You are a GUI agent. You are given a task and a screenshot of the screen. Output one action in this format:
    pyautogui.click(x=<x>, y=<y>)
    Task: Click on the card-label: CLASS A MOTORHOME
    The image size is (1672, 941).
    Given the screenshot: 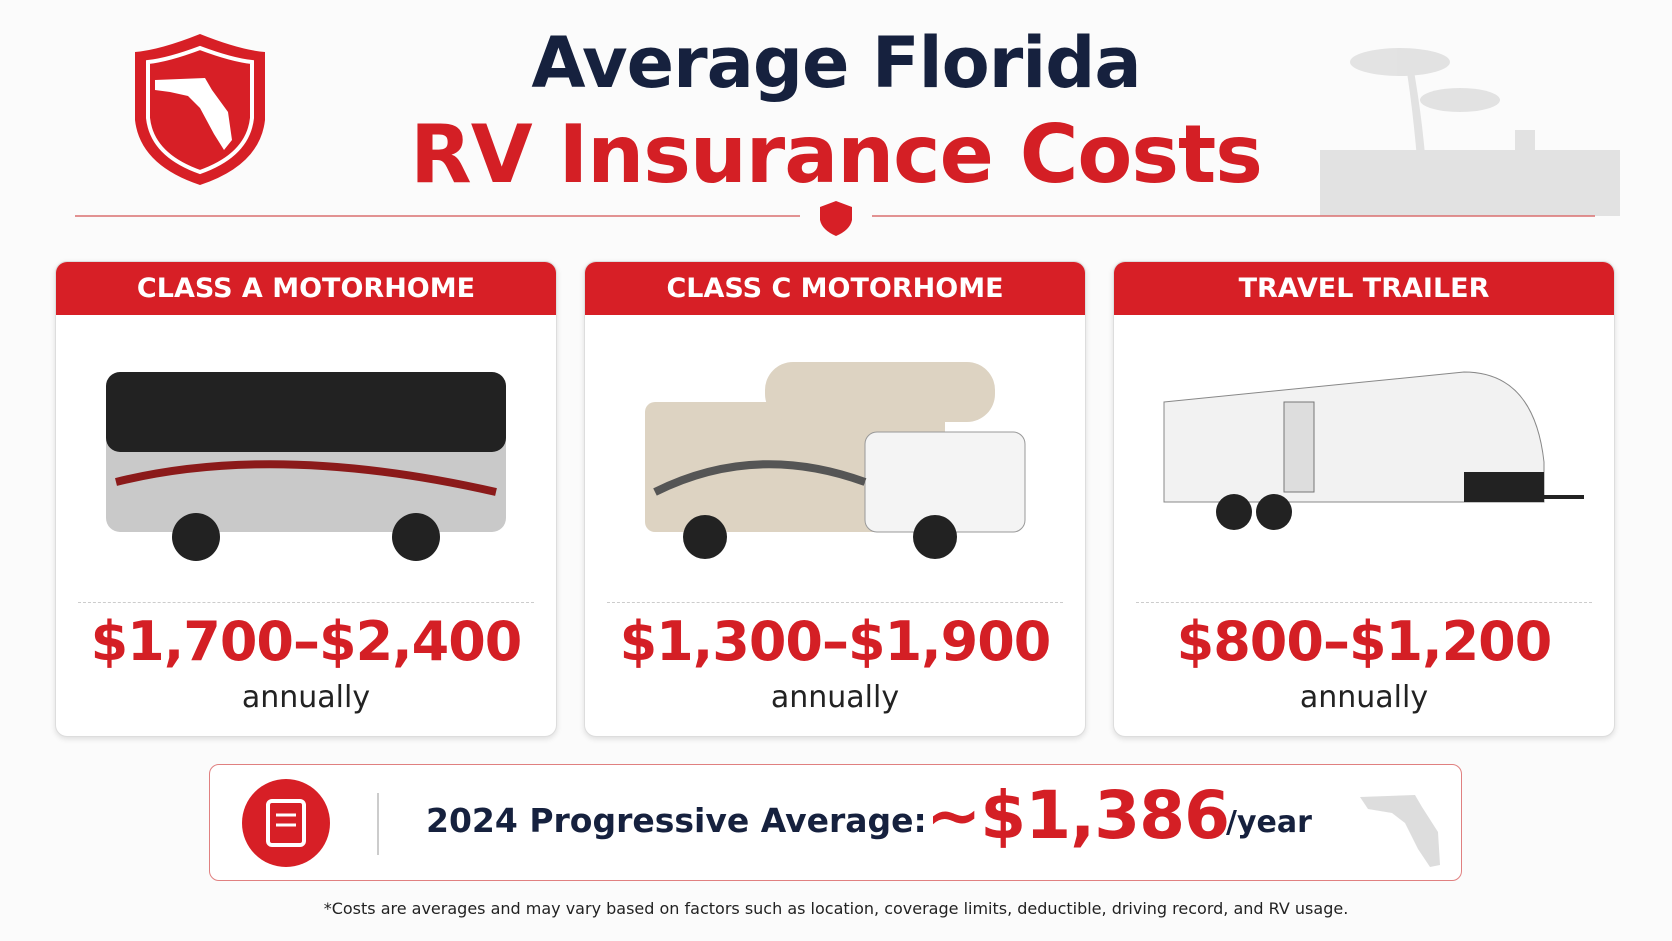 What is the action you would take?
    pyautogui.click(x=306, y=288)
    